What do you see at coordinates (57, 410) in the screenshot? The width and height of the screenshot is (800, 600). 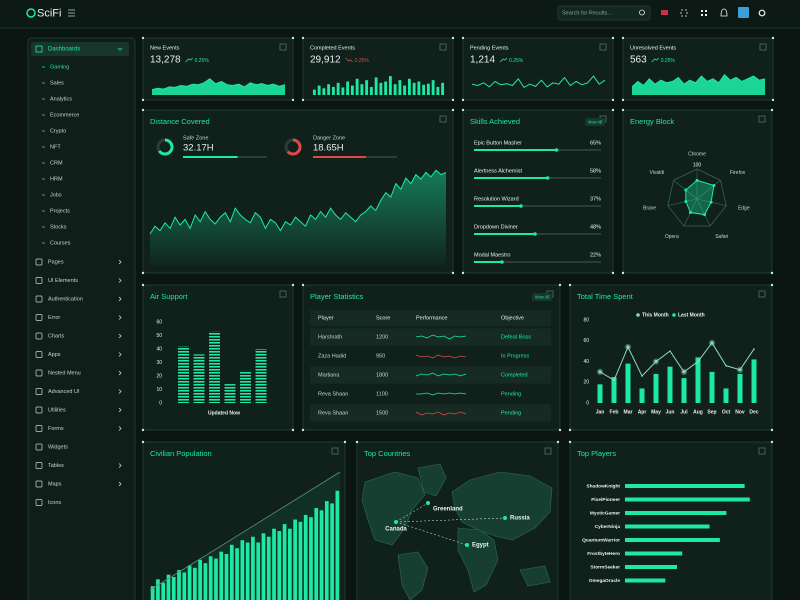 I see `sidebar-item: Utilities` at bounding box center [57, 410].